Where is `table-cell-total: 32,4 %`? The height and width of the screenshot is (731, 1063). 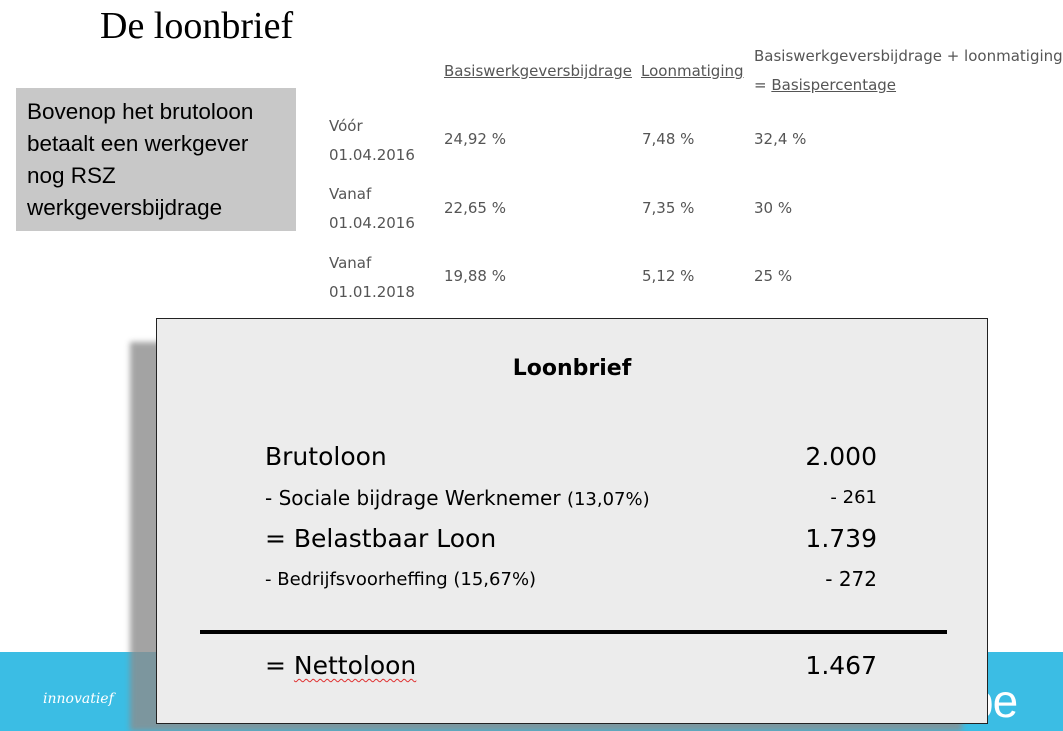
table-cell-total: 32,4 % is located at coordinates (780, 139).